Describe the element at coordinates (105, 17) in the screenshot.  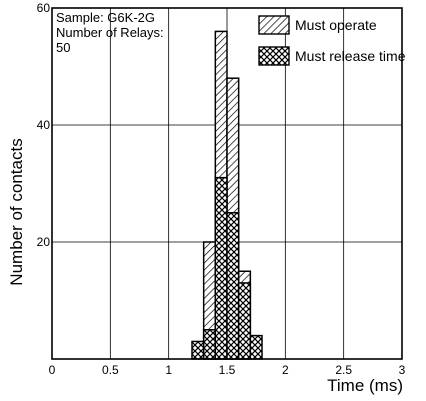
I see `sample-annotation: Sample: G6K-2G` at that location.